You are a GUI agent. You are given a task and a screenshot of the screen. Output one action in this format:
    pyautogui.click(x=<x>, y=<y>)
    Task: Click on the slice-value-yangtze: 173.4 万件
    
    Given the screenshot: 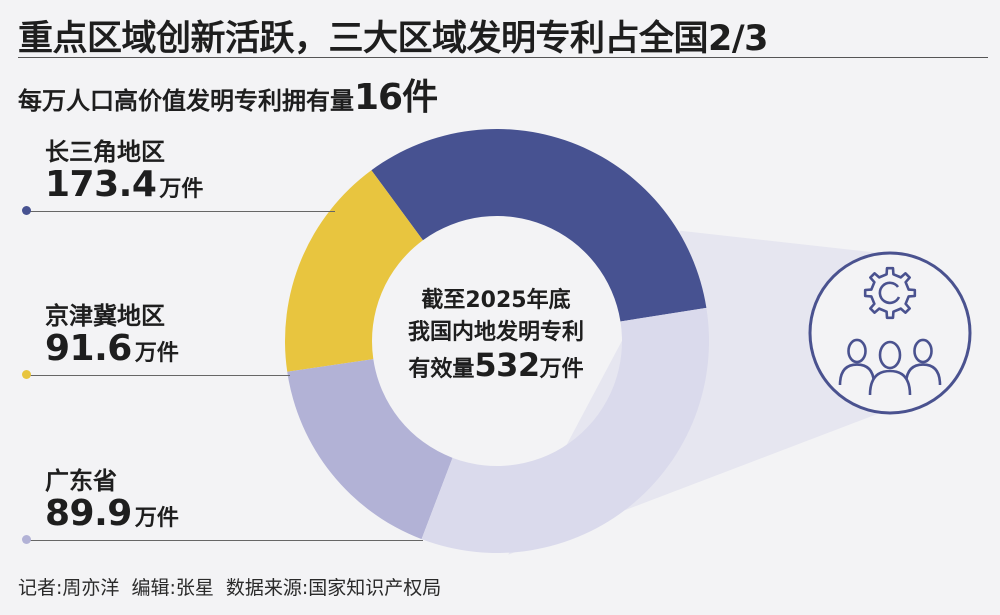 What is the action you would take?
    pyautogui.click(x=124, y=187)
    